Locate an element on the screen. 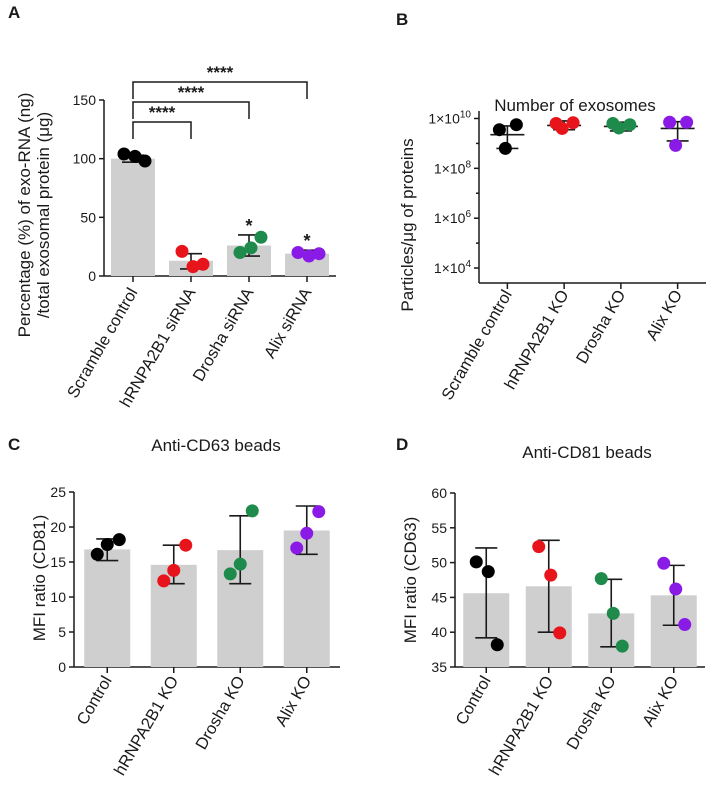 The width and height of the screenshot is (728, 804). y-tick-label: 1×10⁴ is located at coordinates (453, 267).